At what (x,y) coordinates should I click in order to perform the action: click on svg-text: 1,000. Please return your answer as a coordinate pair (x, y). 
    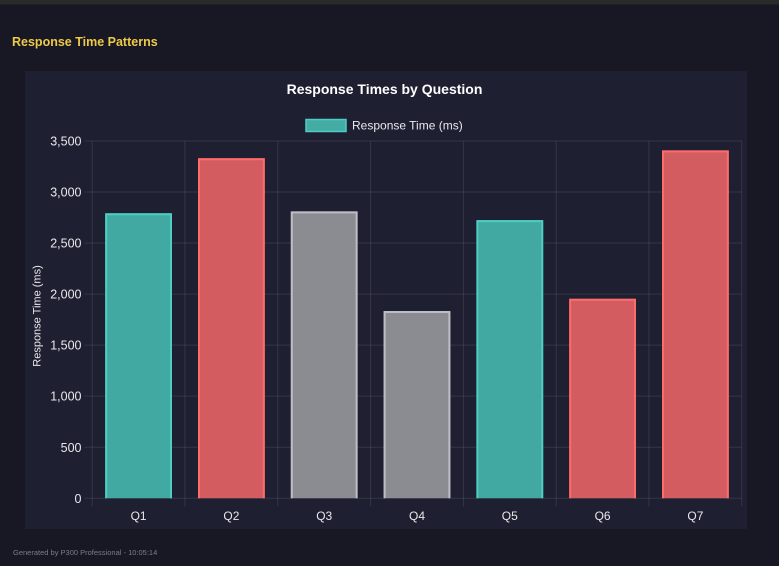
    Looking at the image, I should click on (65, 397).